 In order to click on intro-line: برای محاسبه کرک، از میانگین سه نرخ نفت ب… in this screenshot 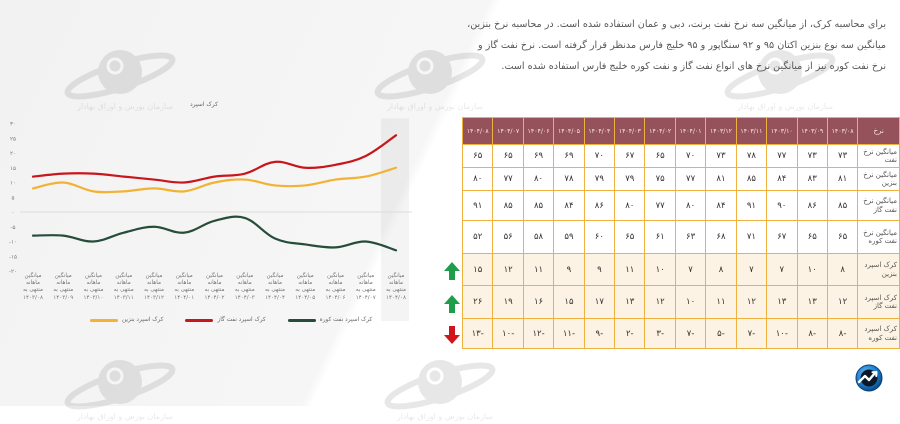, I will do `click(676, 24)`.